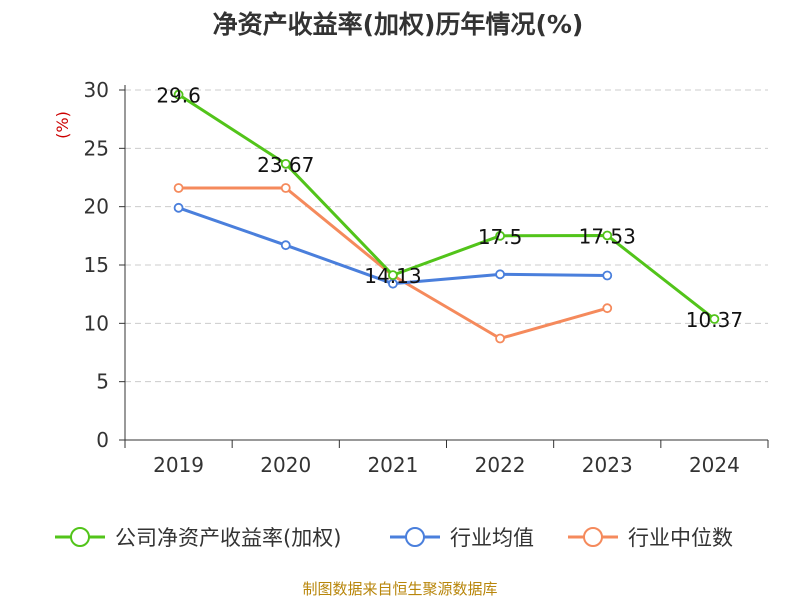 Image resolution: width=800 pixels, height=604 pixels. What do you see at coordinates (285, 245) in the screenshot?
I see `point-s1-2020` at bounding box center [285, 245].